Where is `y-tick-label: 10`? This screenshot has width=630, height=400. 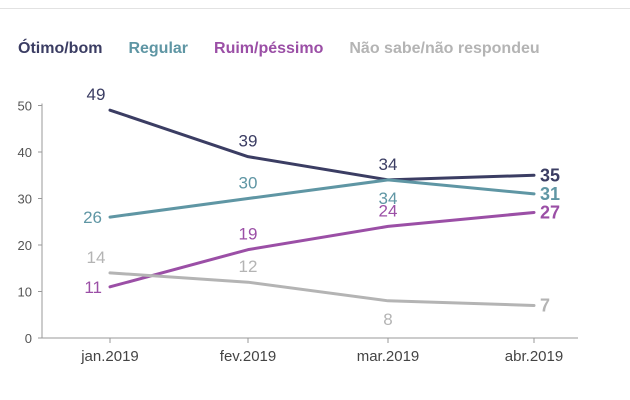 y-tick-label: 10 is located at coordinates (25, 292).